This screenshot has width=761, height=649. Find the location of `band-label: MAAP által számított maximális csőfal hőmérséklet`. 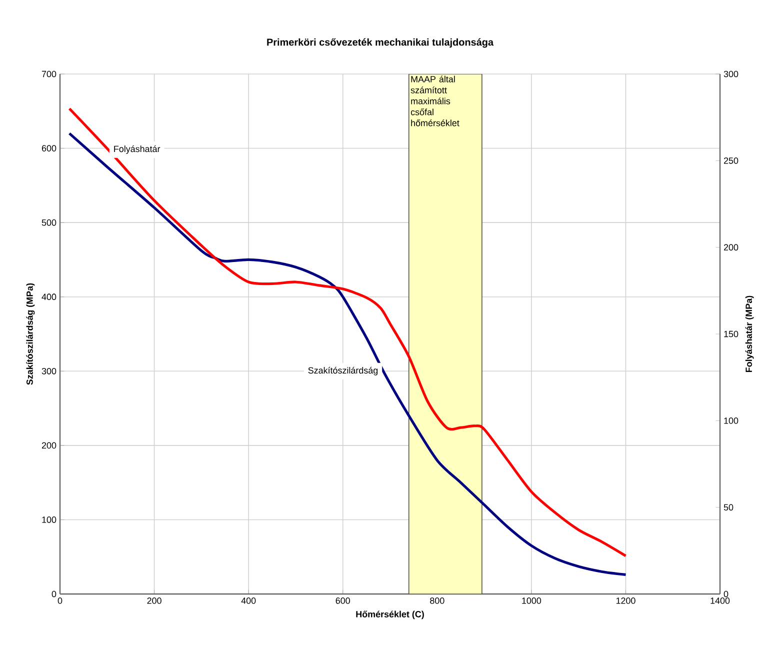

band-label: MAAP által számított maximális csőfal hőmérséklet is located at coordinates (435, 101).